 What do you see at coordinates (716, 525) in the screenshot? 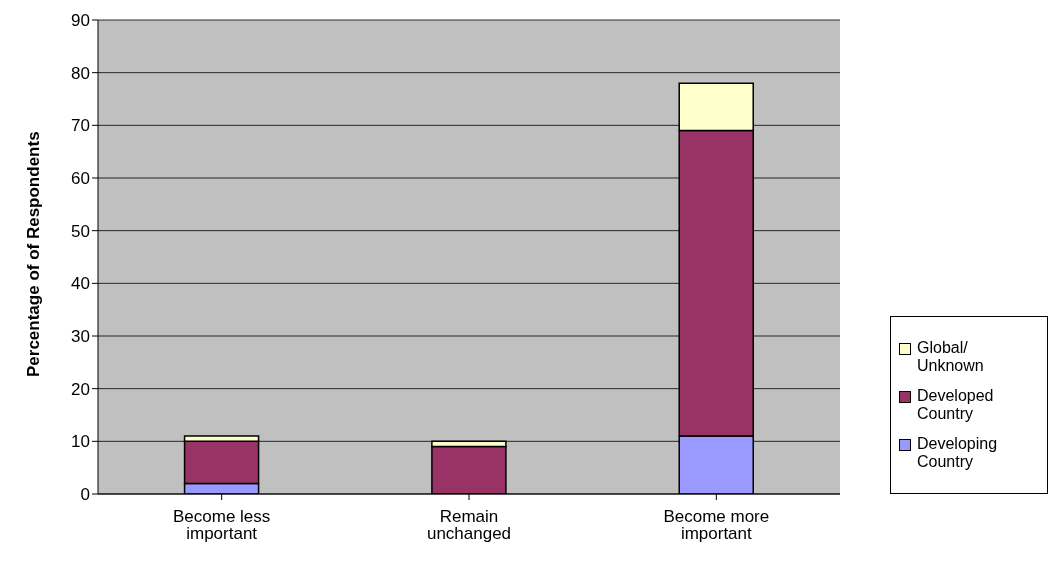
I see `x-tick-label: Become more important` at bounding box center [716, 525].